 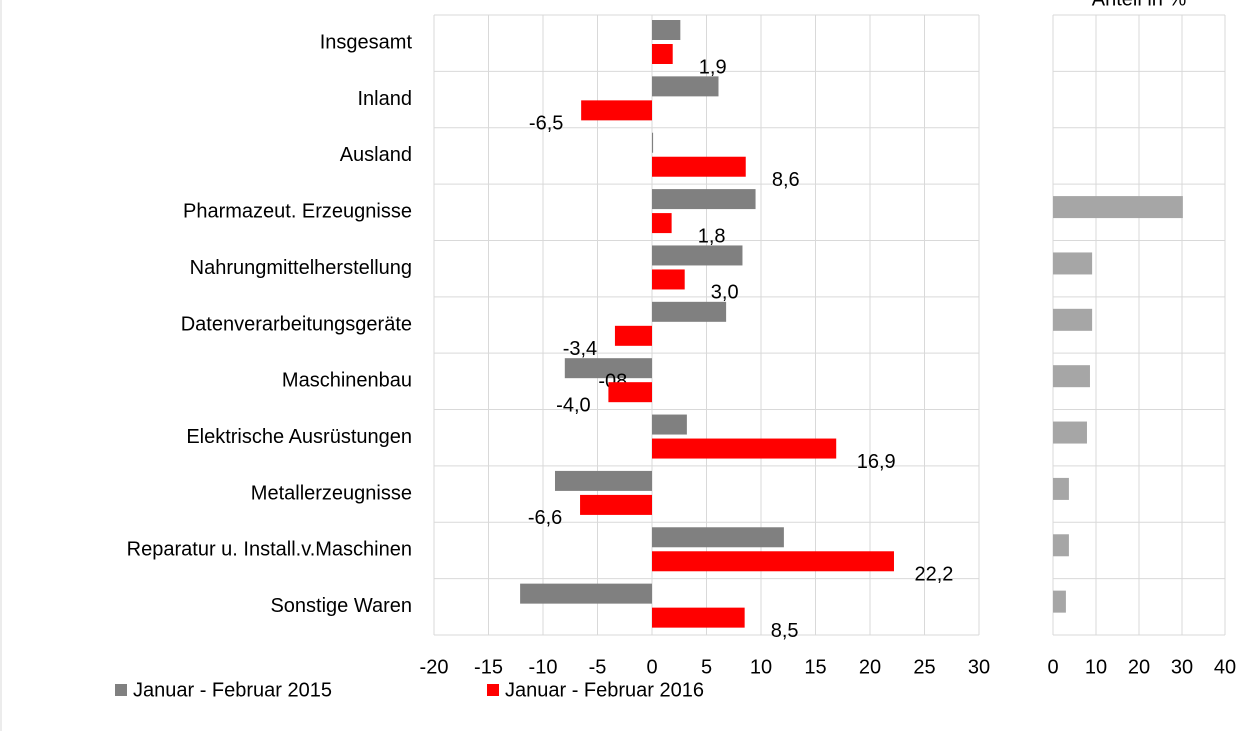 What do you see at coordinates (713, 67) in the screenshot?
I see `data-label: 1,9` at bounding box center [713, 67].